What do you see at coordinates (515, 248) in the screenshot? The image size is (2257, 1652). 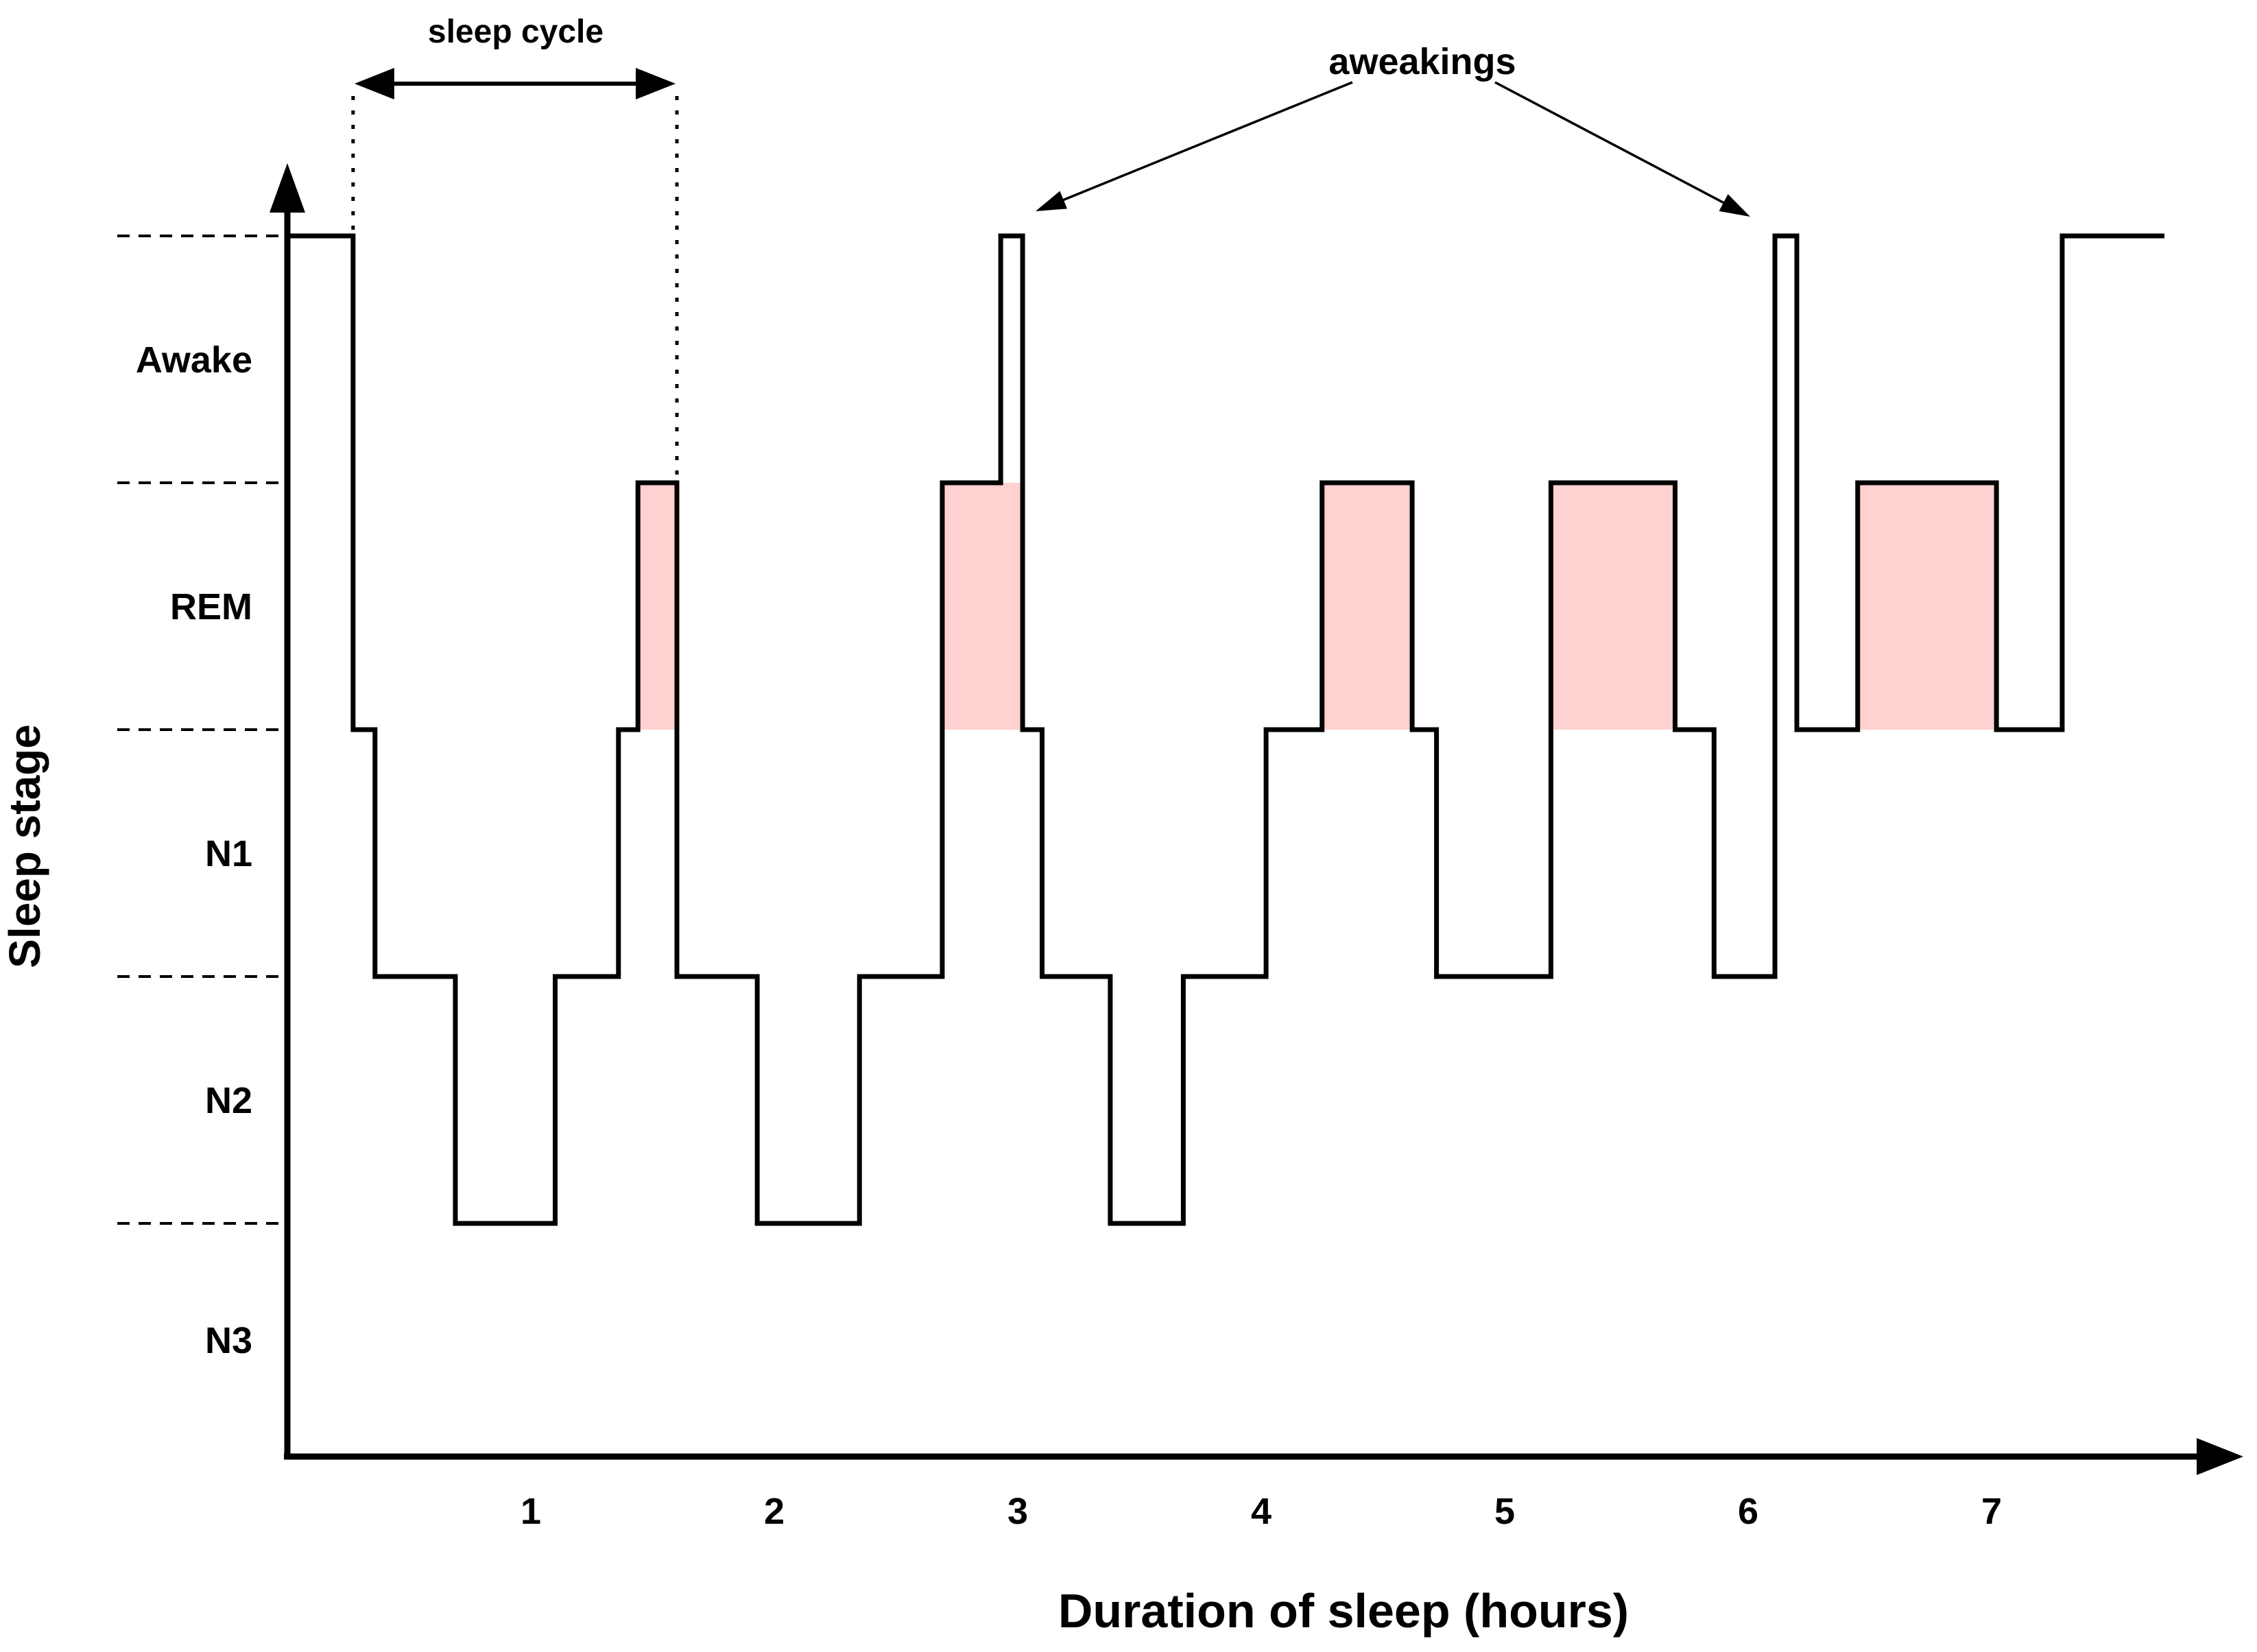 I see `sleep-cycle-annotation: sleep cycle` at bounding box center [515, 248].